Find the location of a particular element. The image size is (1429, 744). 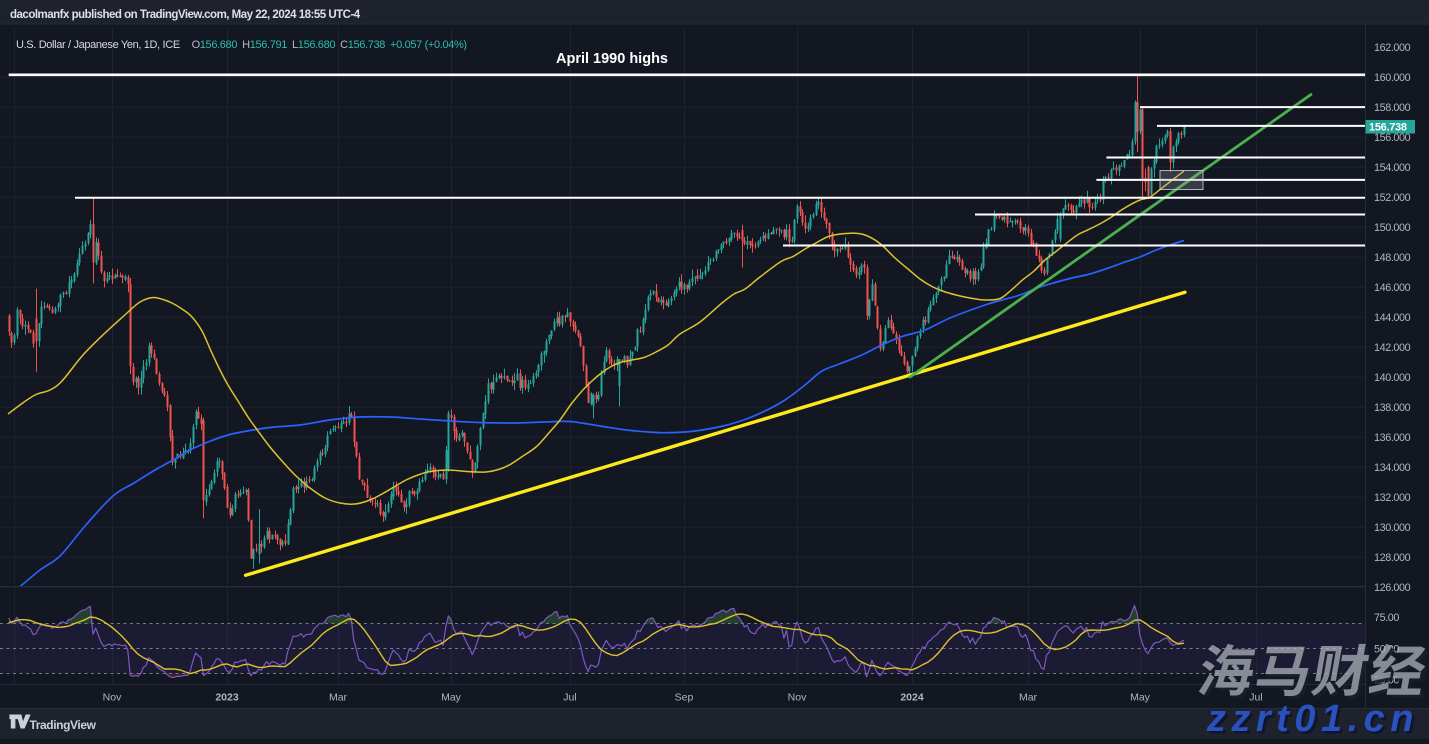

svg-text: 142.000 is located at coordinates (1392, 348).